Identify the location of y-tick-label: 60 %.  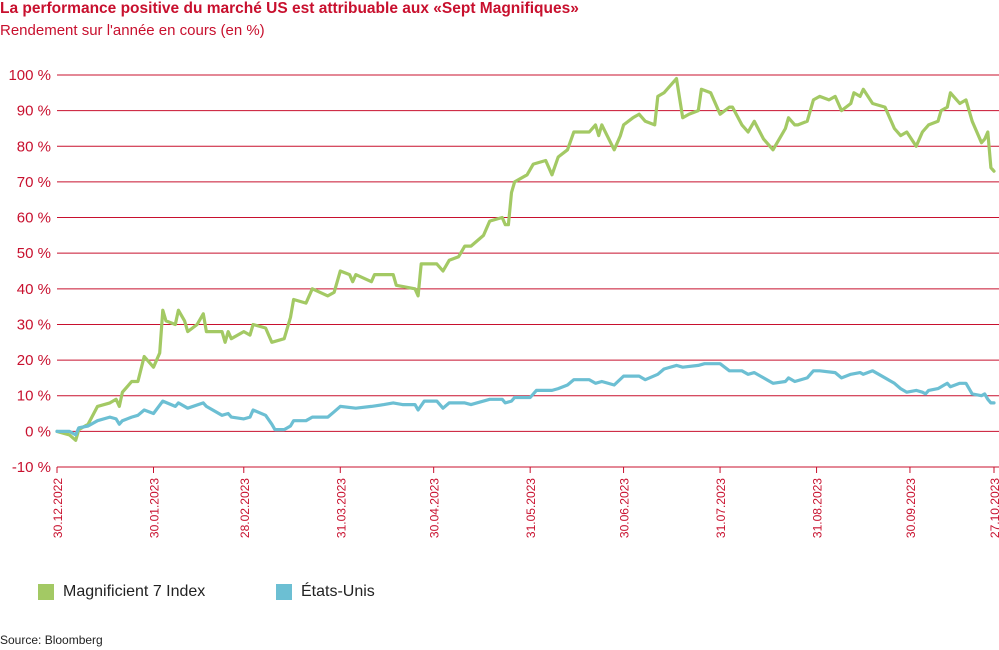
(34, 218).